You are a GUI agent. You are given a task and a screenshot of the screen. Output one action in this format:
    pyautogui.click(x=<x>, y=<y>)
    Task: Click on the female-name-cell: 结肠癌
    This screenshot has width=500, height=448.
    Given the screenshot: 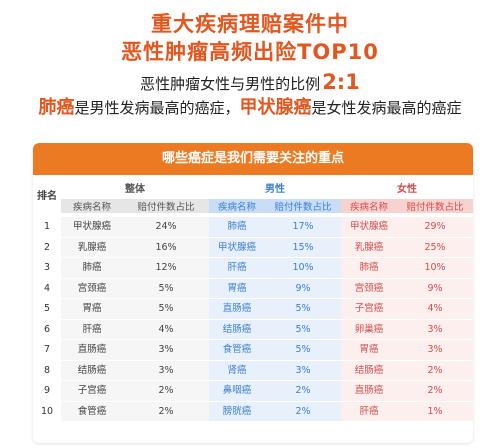 What is the action you would take?
    pyautogui.click(x=369, y=369)
    